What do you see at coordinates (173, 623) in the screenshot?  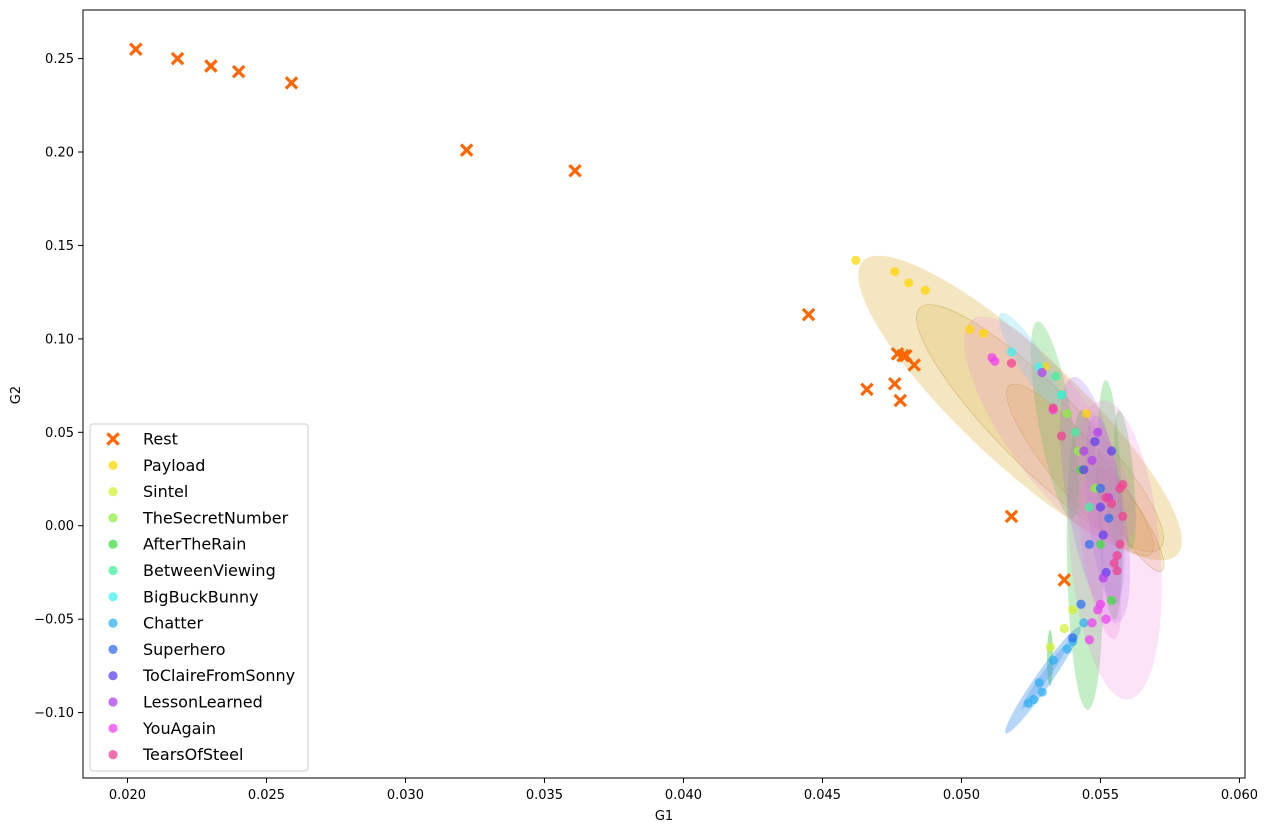 I see `legend-label-chatter: Chatter` at bounding box center [173, 623].